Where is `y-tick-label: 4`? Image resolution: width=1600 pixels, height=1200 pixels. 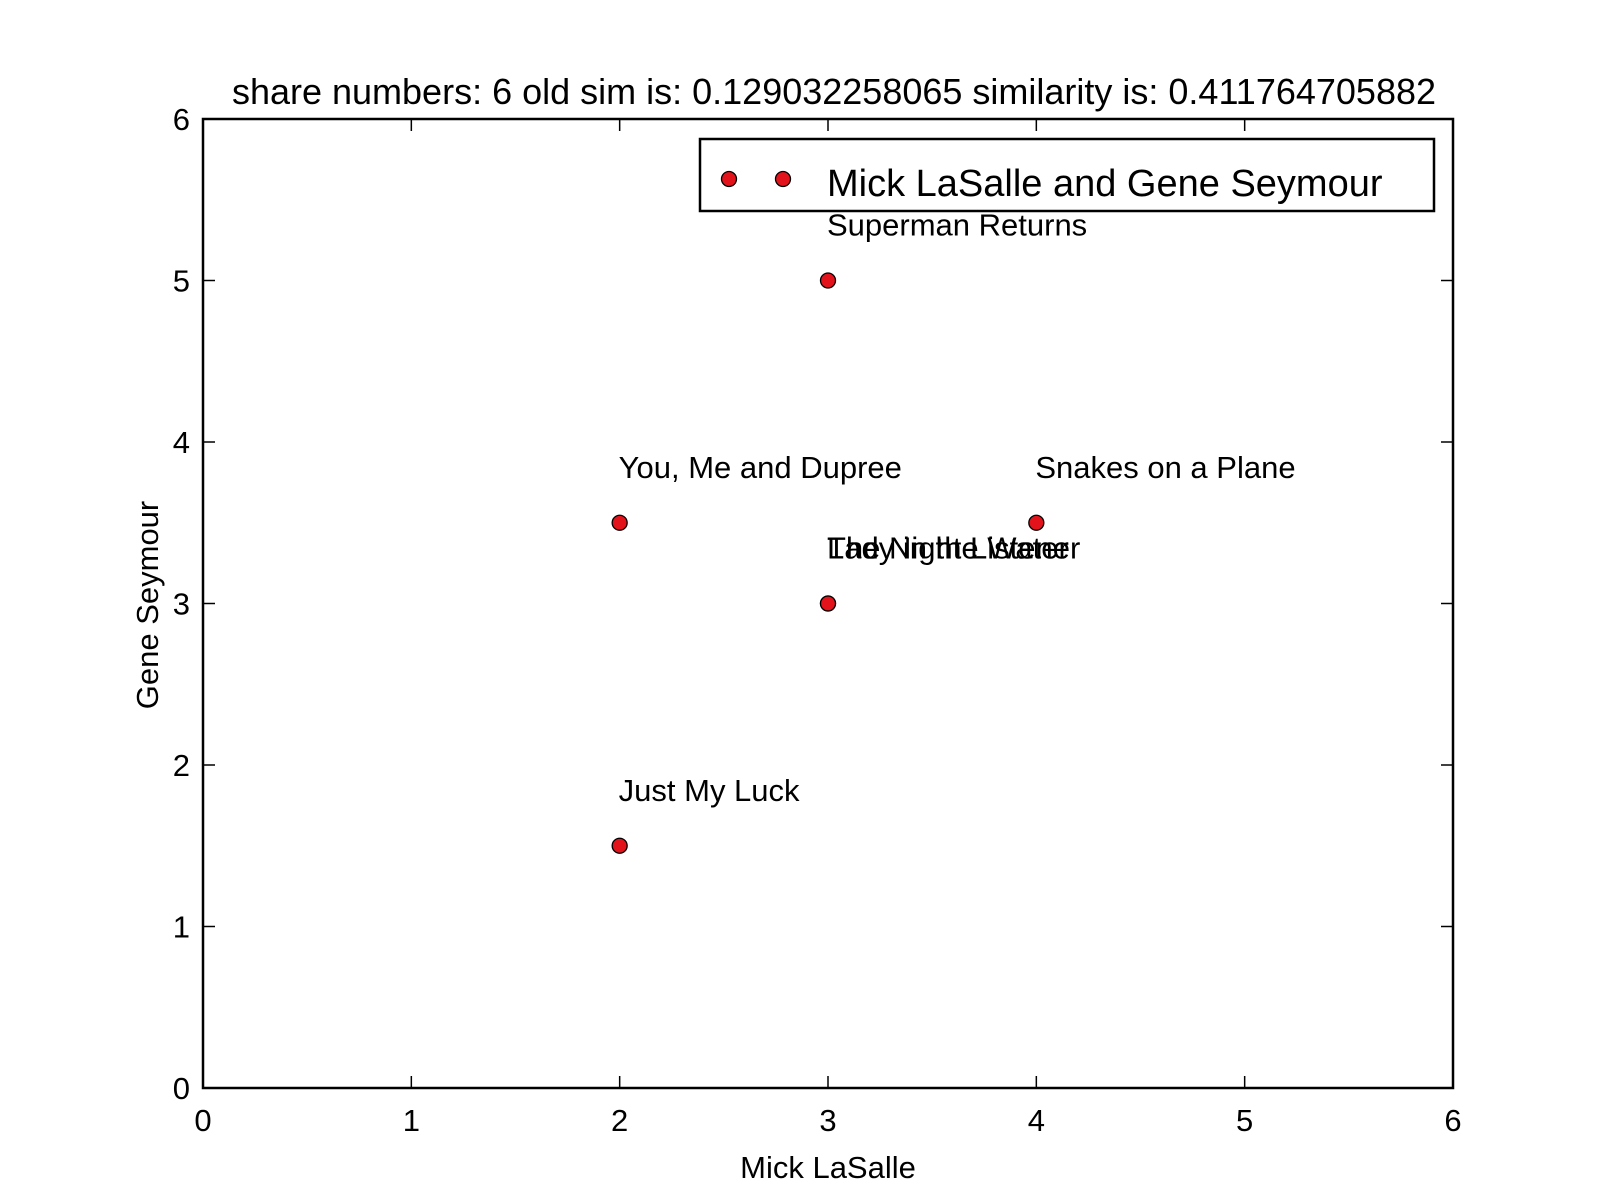 y-tick-label: 4 is located at coordinates (181, 442).